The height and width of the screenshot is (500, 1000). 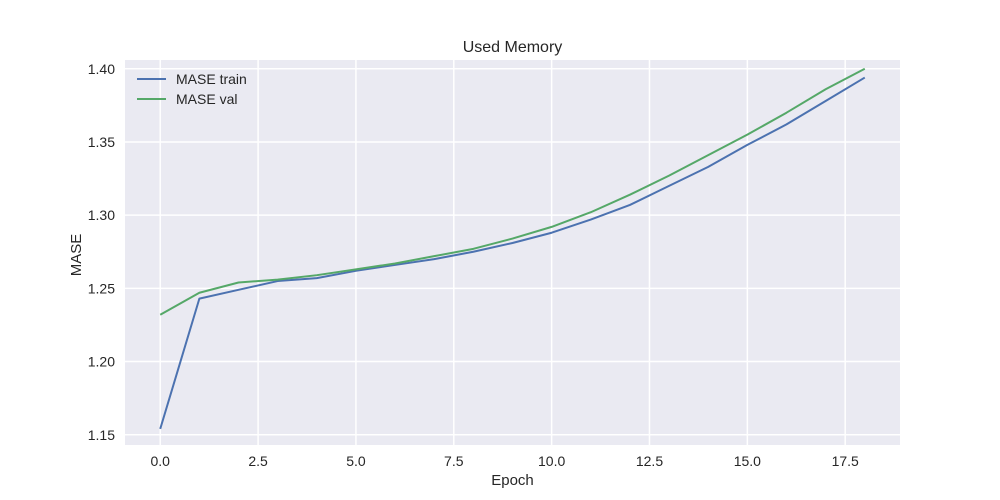 What do you see at coordinates (649, 461) in the screenshot?
I see `x-tick-label: 12.5` at bounding box center [649, 461].